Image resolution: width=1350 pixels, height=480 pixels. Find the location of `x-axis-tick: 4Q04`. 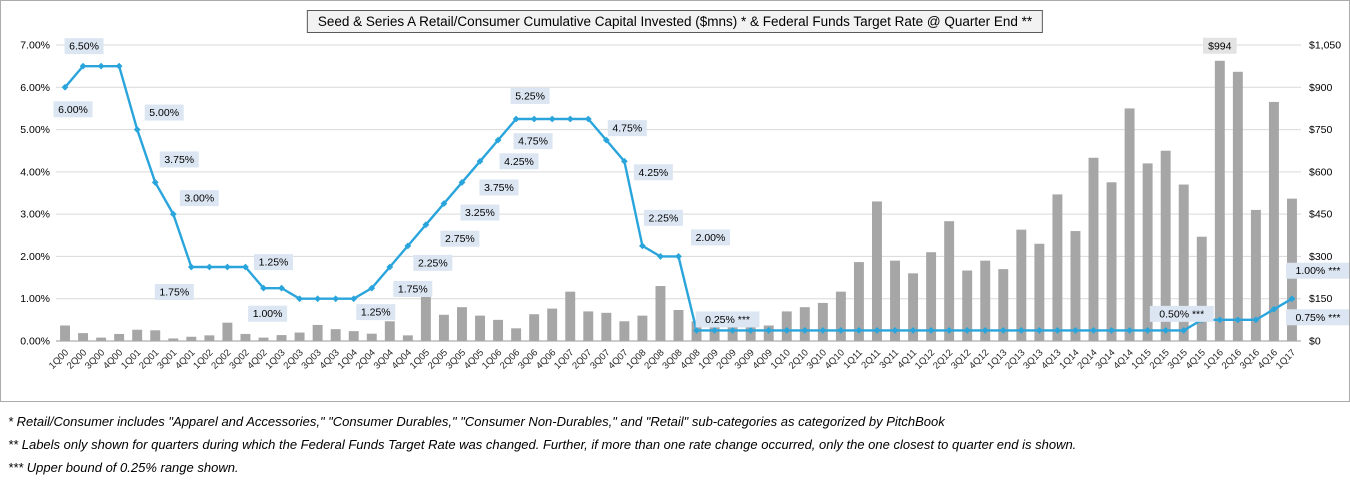

x-axis-tick: 4Q04 is located at coordinates (402, 359).